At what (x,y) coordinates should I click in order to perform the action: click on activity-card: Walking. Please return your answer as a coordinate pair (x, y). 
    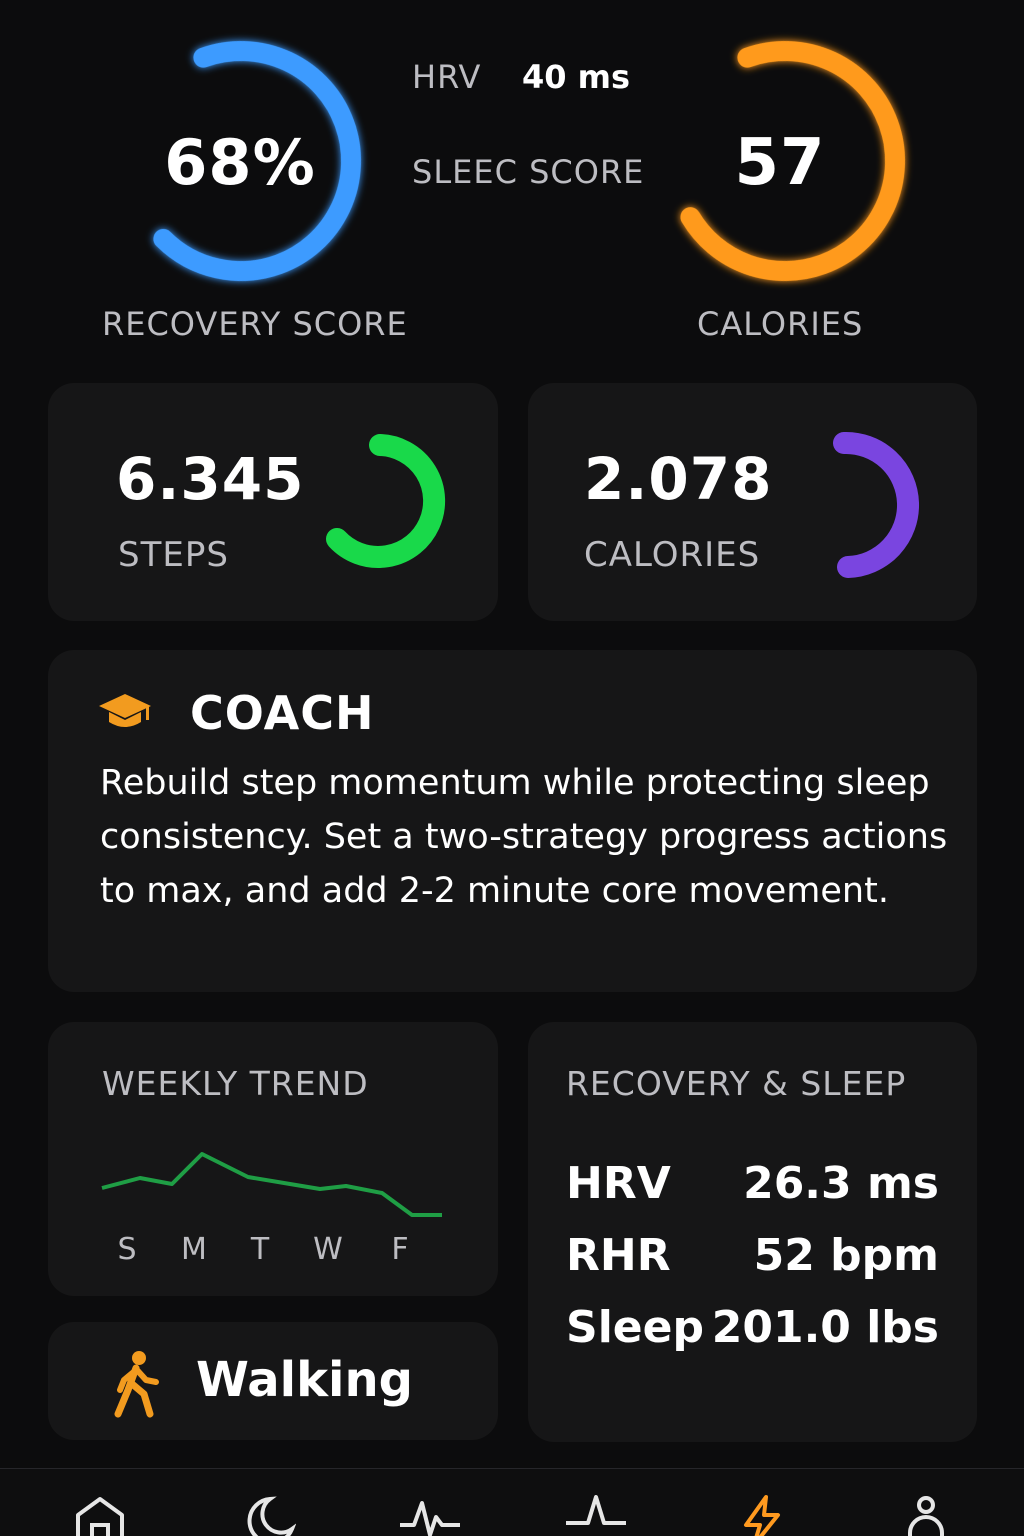
    Looking at the image, I should click on (273, 1381).